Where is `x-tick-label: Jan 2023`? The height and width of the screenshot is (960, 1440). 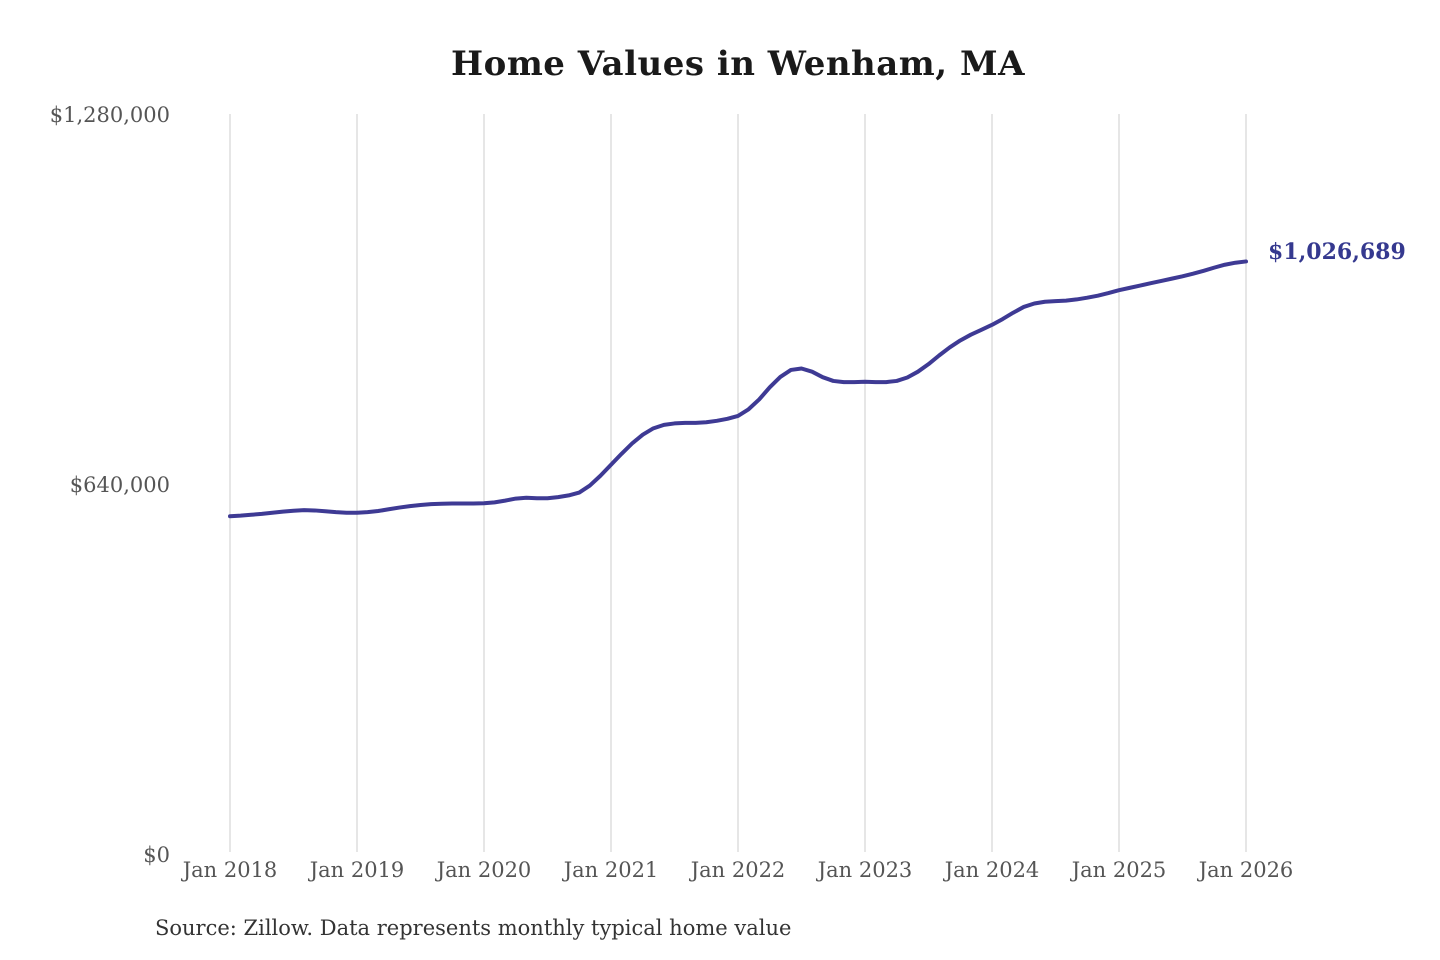 x-tick-label: Jan 2023 is located at coordinates (865, 870).